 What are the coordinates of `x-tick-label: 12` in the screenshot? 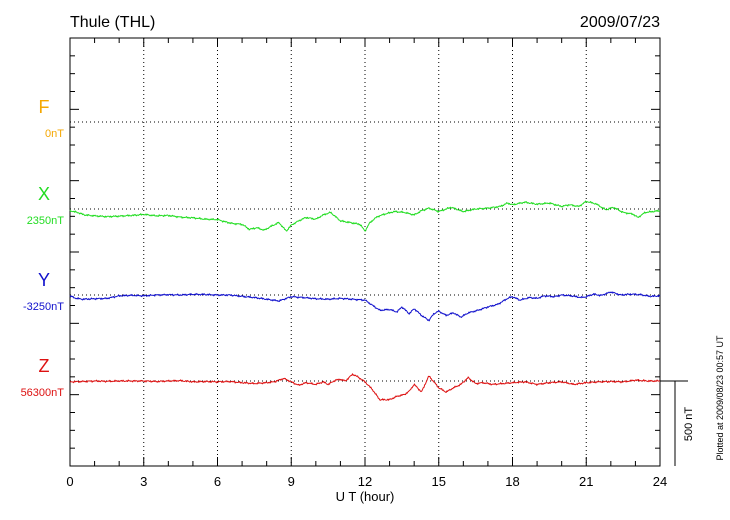 It's located at (365, 481).